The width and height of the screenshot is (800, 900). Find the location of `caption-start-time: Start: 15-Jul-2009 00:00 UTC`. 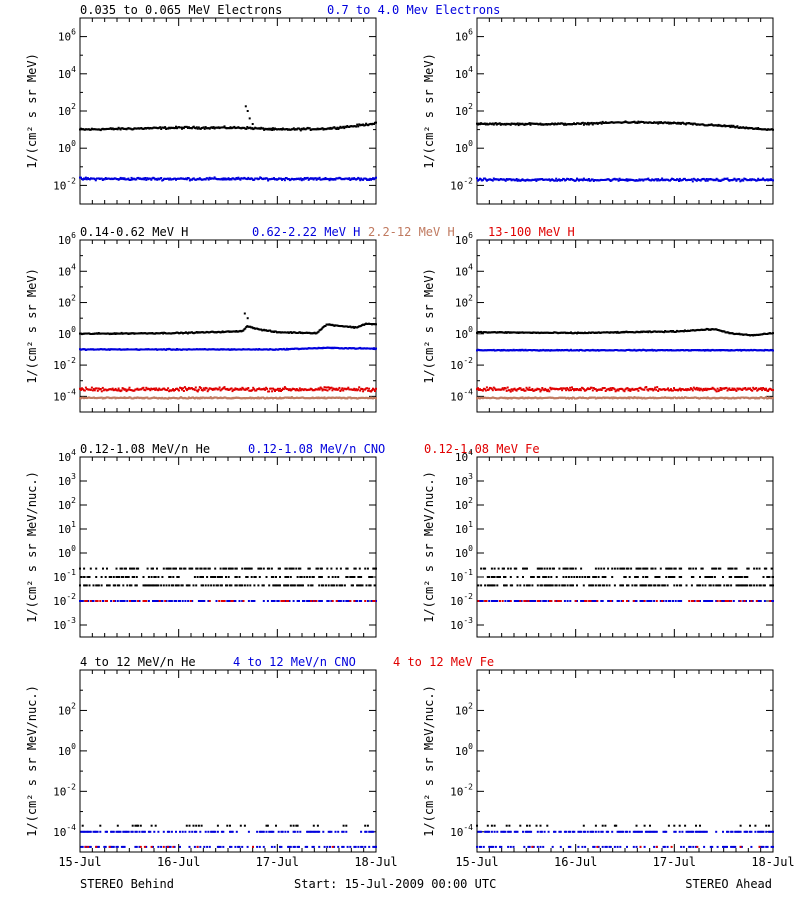

caption-start-time: Start: 15-Jul-2009 00:00 UTC is located at coordinates (395, 884).